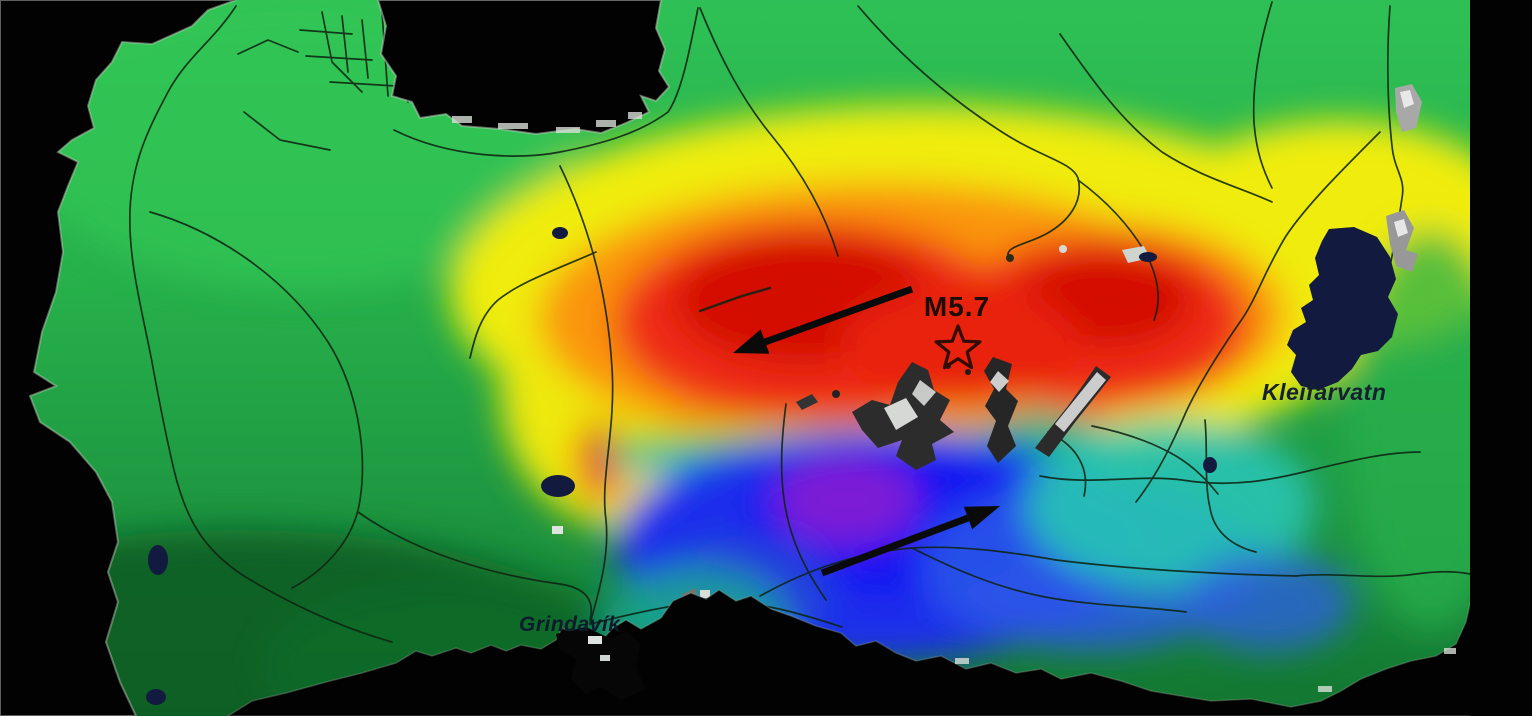 The height and width of the screenshot is (716, 1532). I want to click on magnitude-label: M5.7, so click(957, 306).